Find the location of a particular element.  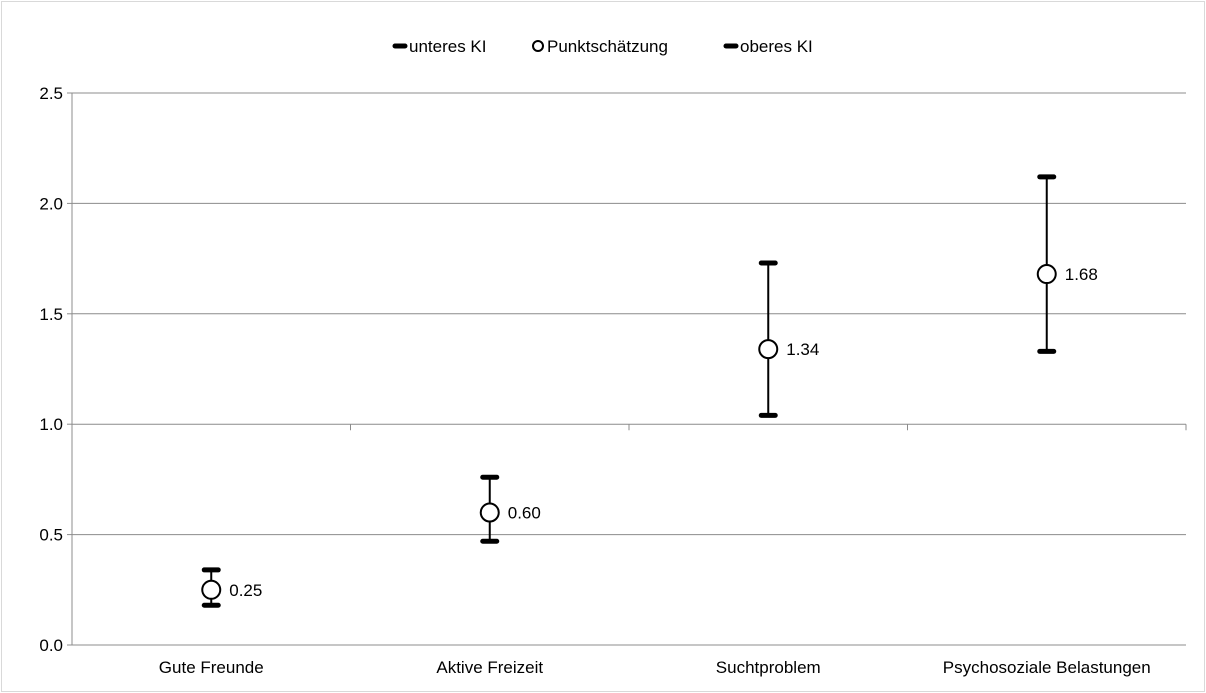

legend-label: Punktschätzung is located at coordinates (607, 46).